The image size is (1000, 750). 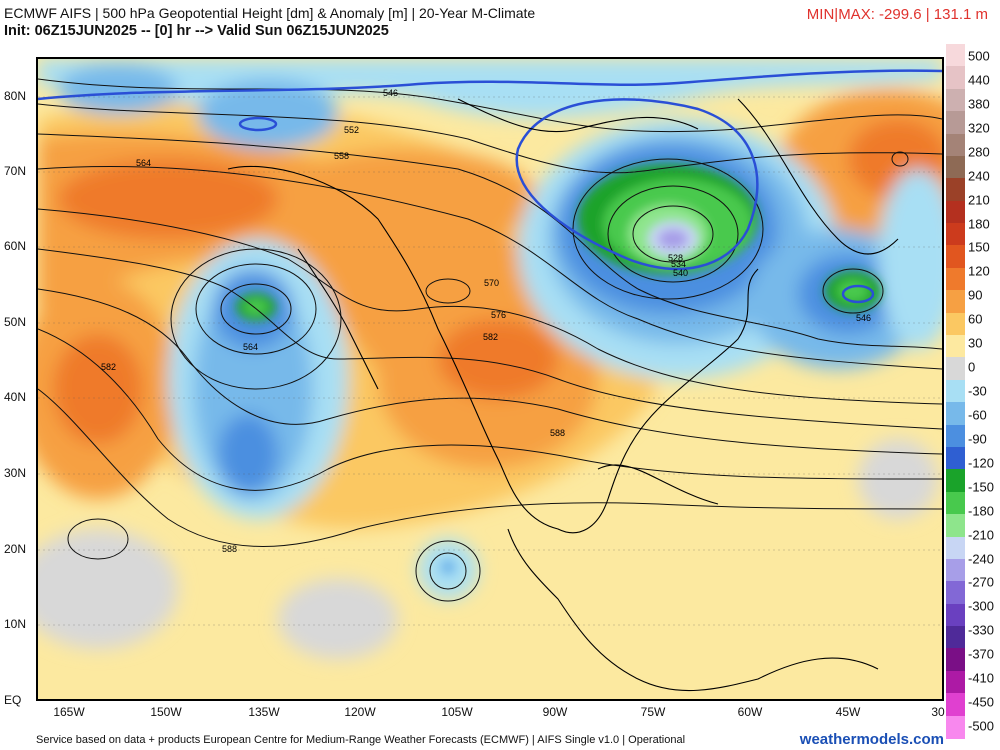 I want to click on colorbar-label: 380, so click(x=979, y=104).